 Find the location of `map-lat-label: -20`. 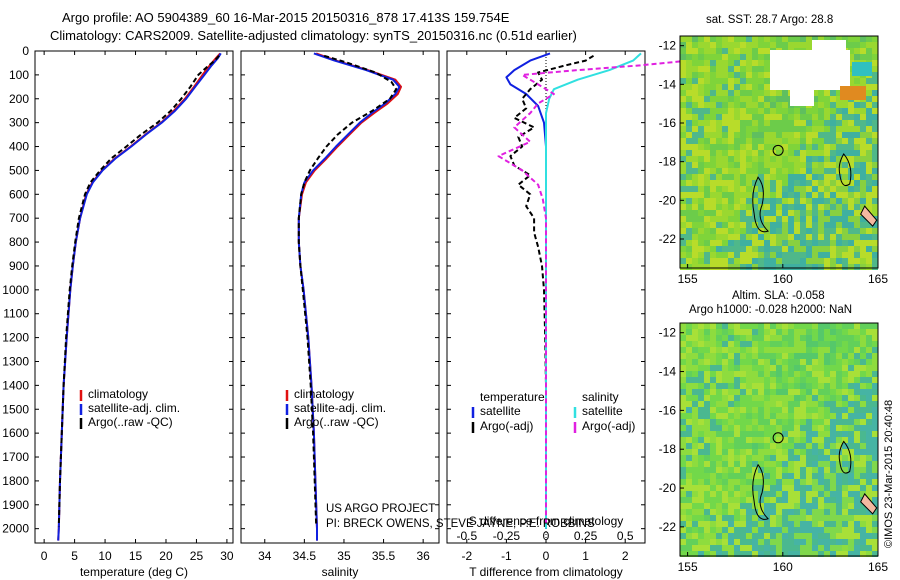

map-lat-label: -20 is located at coordinates (668, 488).